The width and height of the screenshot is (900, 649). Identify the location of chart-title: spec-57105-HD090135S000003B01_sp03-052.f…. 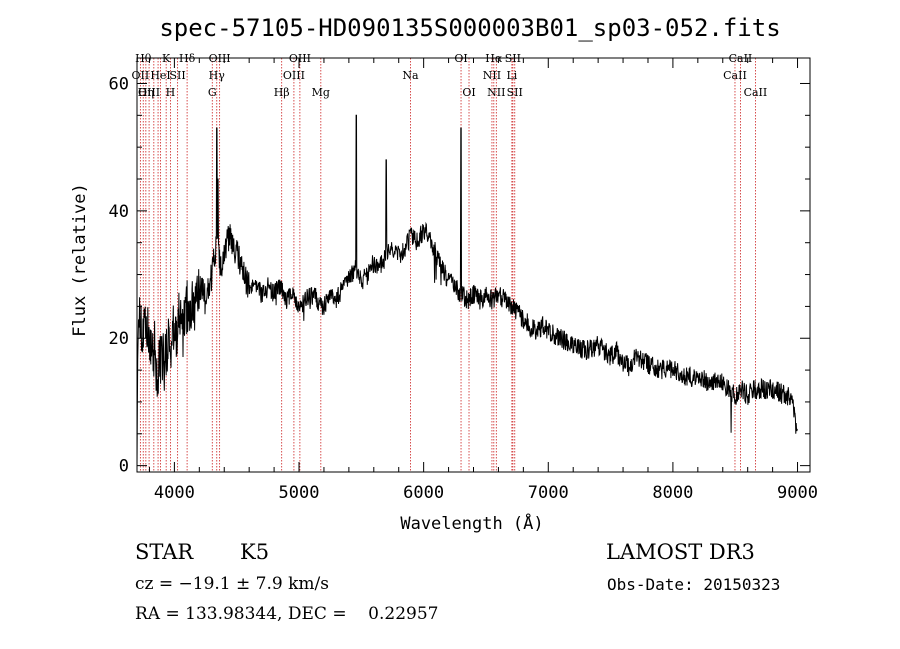
(469, 28).